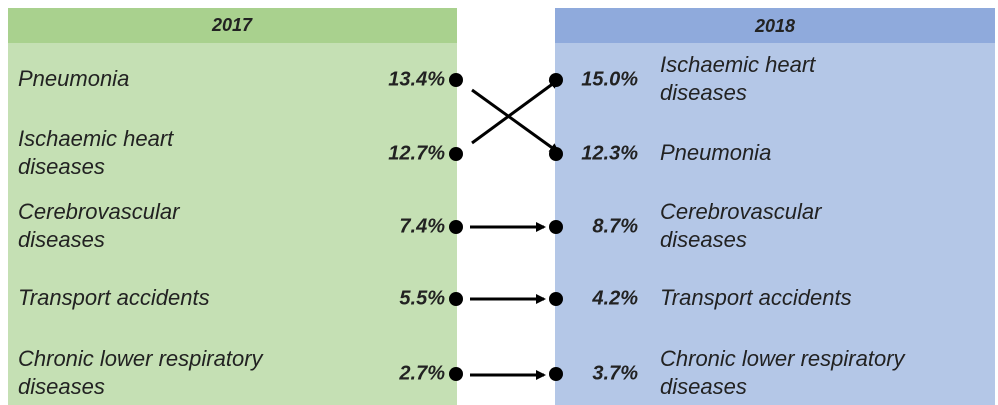  I want to click on row-percent: 12.7%, so click(416, 153).